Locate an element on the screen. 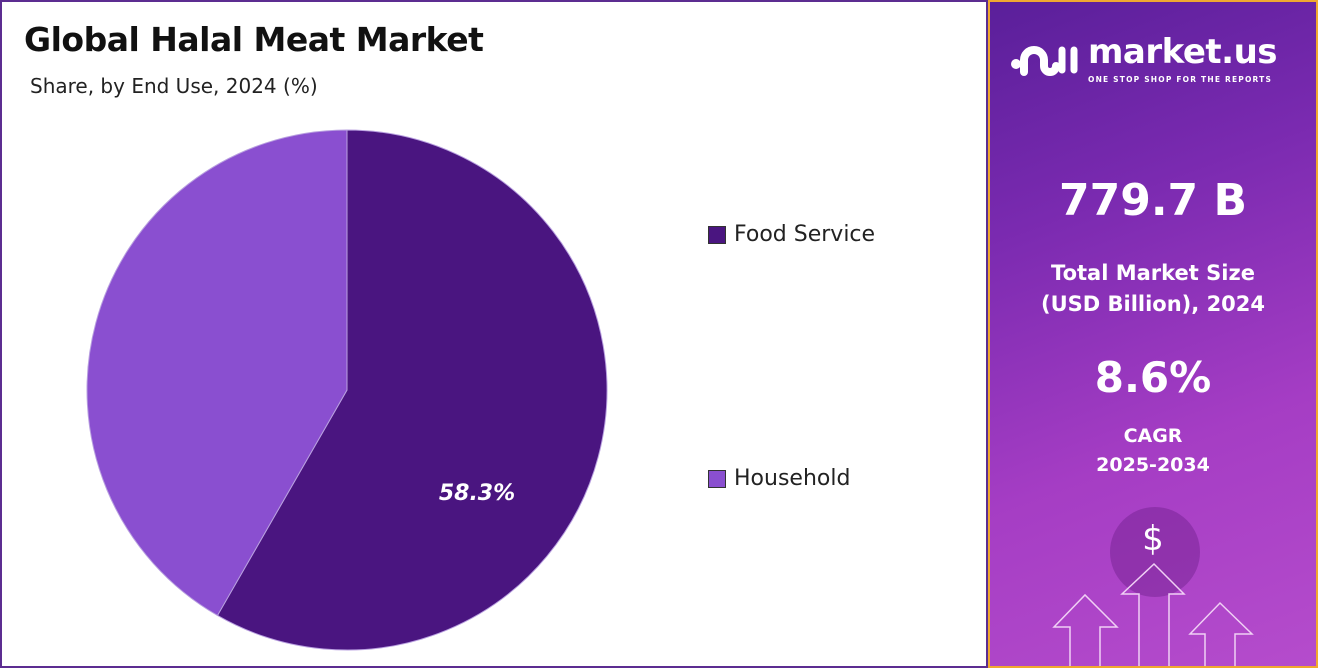 The image size is (1318, 668). market-size-label: Total Market Size is located at coordinates (1153, 273).